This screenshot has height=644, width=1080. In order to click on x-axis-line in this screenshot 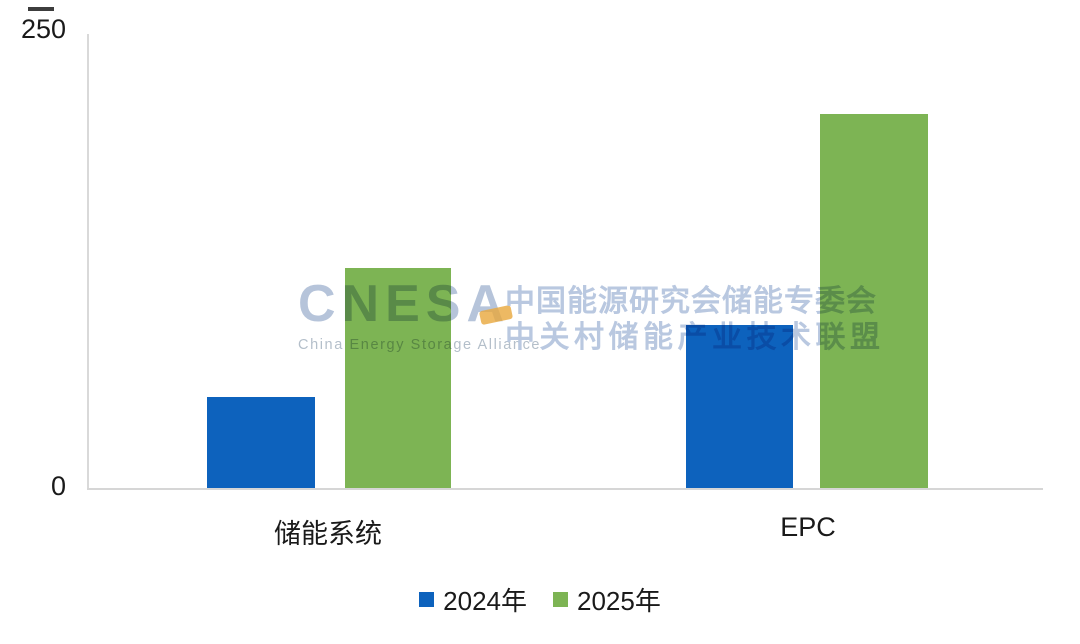, I will do `click(565, 489)`.